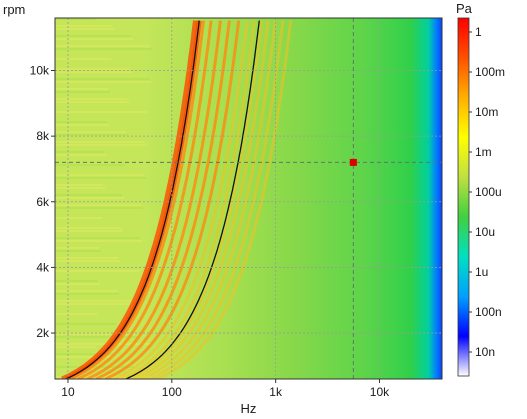 This screenshot has width=527, height=419. Describe the element at coordinates (481, 272) in the screenshot. I see `colorbar-tick-label: 1u` at that location.